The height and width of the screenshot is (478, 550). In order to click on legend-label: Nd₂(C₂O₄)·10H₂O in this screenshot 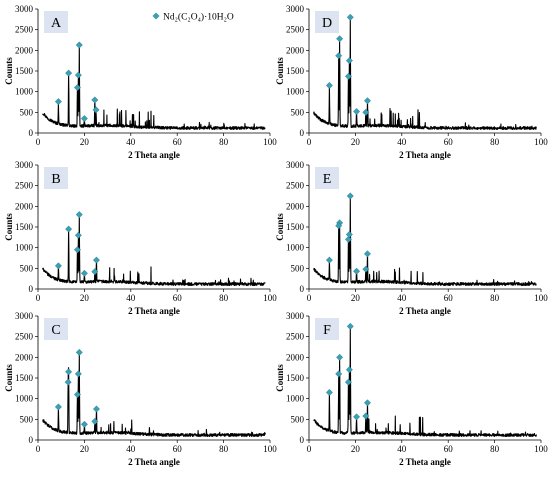, I will do `click(198, 17)`.